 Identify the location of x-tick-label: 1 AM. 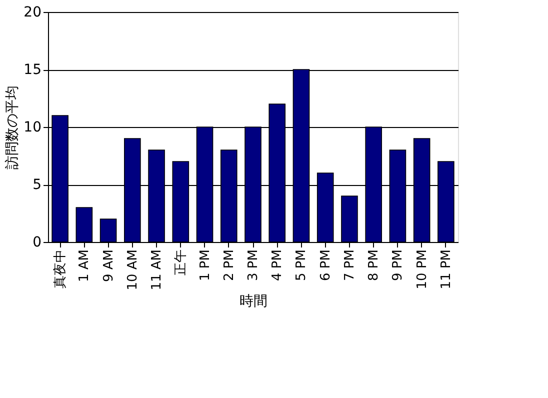
(84, 266).